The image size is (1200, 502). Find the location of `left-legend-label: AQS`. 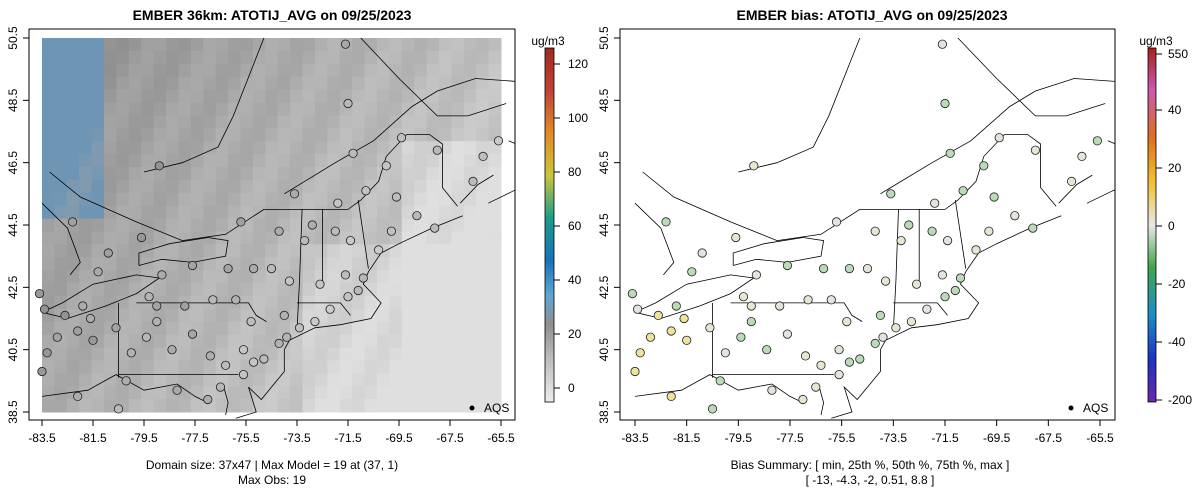

left-legend-label: AQS is located at coordinates (496, 408).